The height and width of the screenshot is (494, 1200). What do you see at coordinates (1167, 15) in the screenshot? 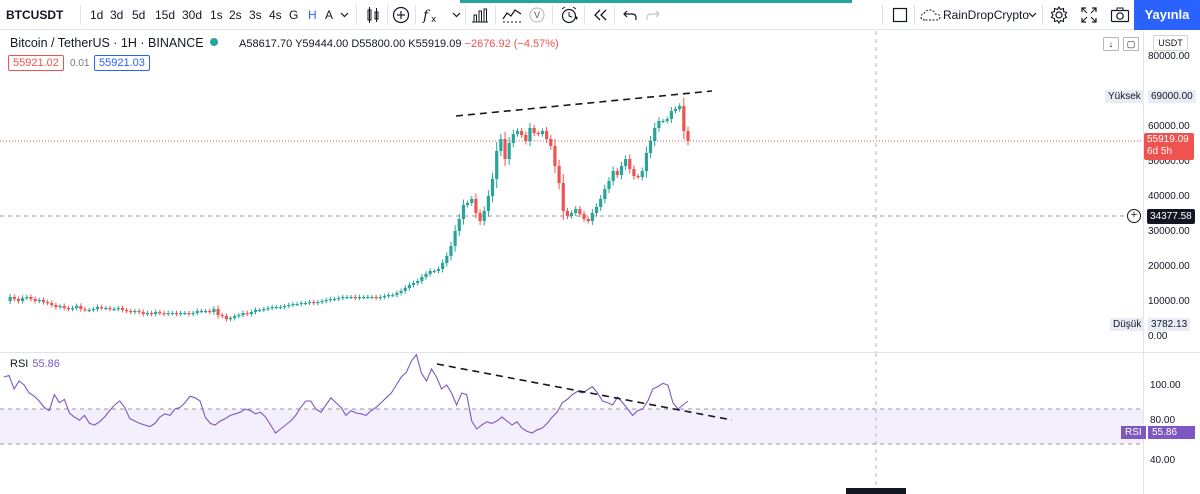
I see `publish-button: Yayınla` at bounding box center [1167, 15].